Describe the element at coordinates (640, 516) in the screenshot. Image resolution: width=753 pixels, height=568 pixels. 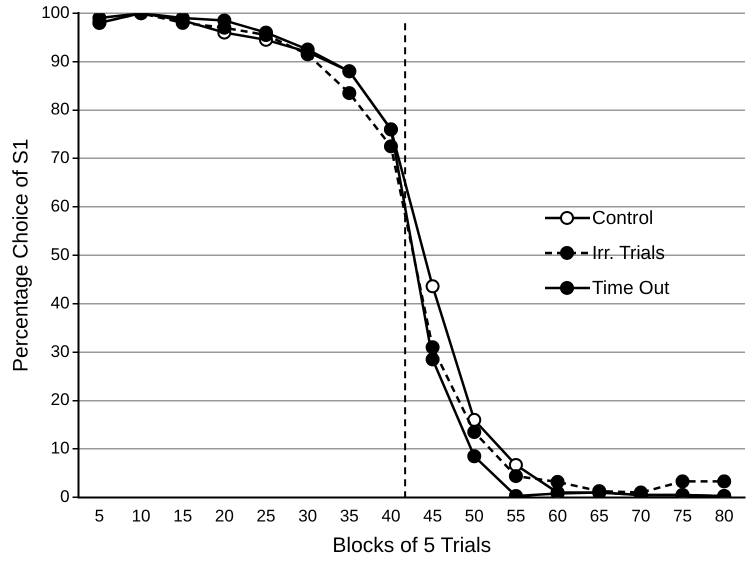
I see `x-tick-label: 70` at that location.